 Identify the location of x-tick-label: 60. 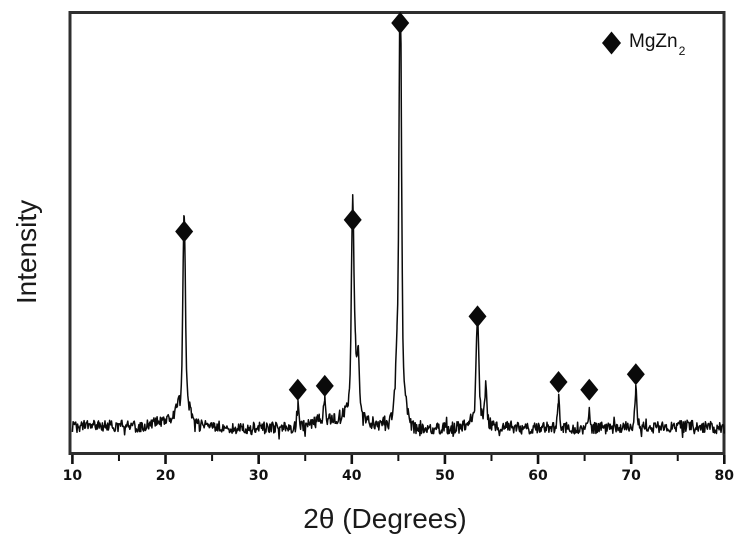
(538, 476).